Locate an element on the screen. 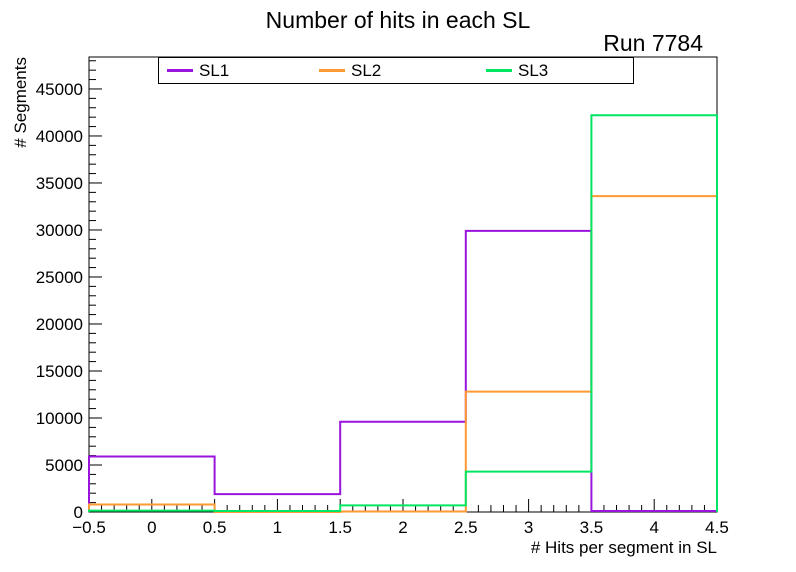 The image size is (796, 572). sl1-line-marker-icon is located at coordinates (180, 70).